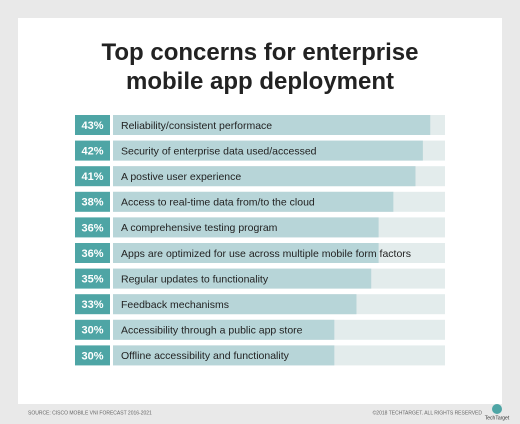 The width and height of the screenshot is (520, 424). I want to click on logo-icon, so click(497, 409).